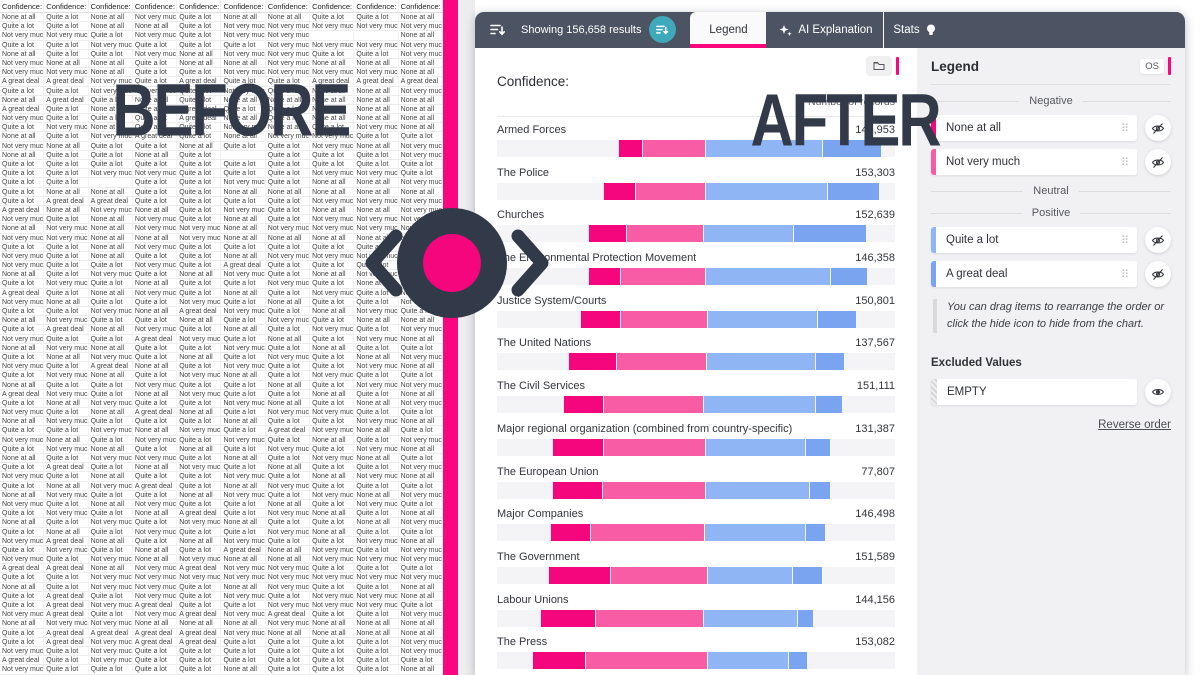 This screenshot has height=675, width=1200. What do you see at coordinates (728, 30) in the screenshot?
I see `tab-legend: Legend` at bounding box center [728, 30].